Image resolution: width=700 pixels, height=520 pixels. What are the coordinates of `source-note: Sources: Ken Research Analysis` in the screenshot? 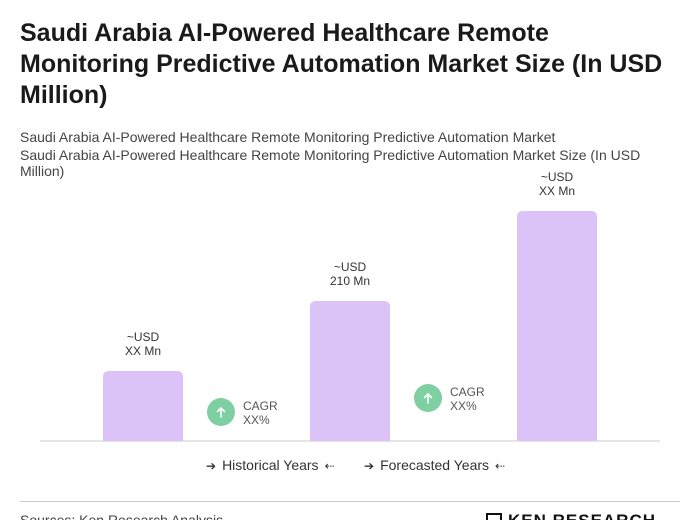 It's located at (122, 516).